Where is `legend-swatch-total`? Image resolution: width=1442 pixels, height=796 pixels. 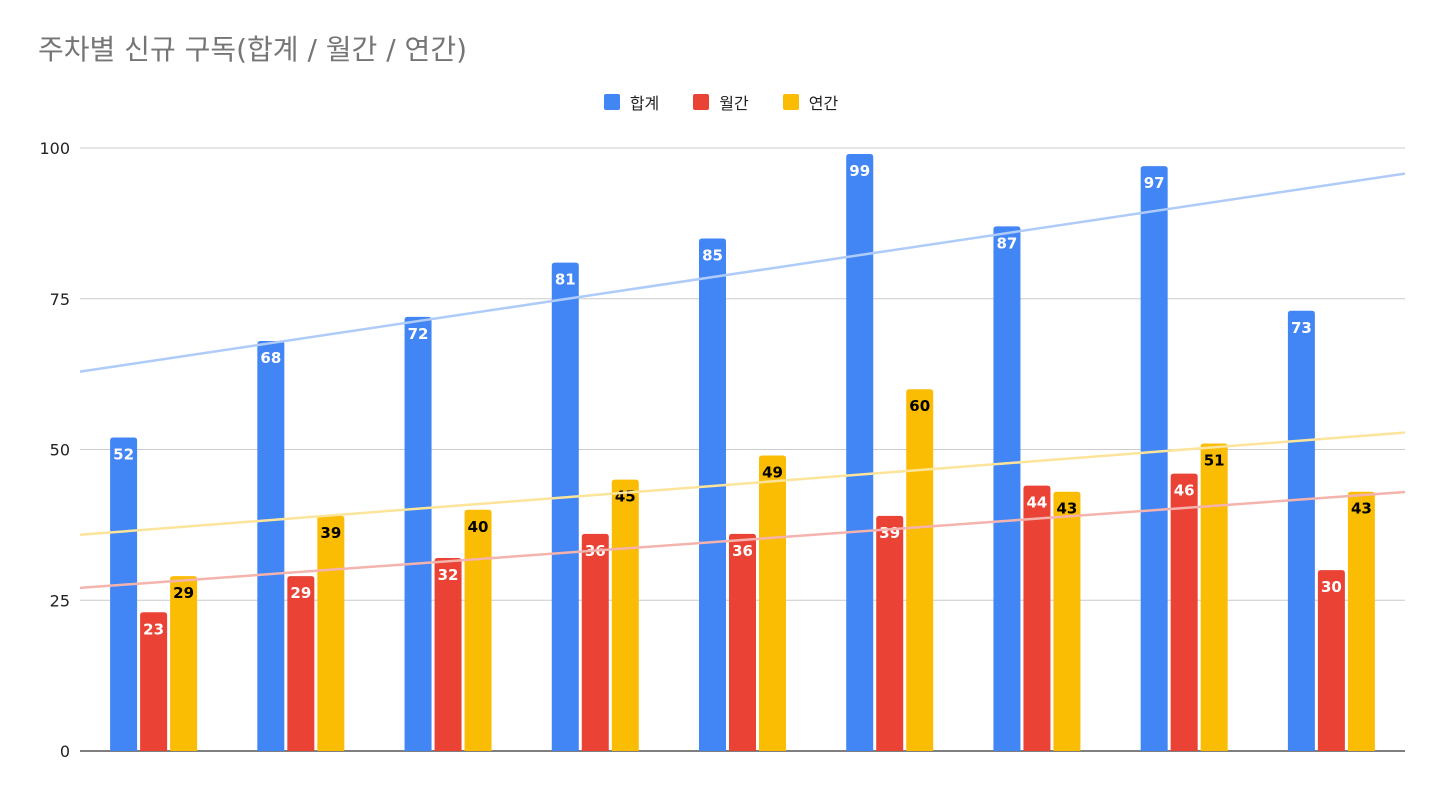 legend-swatch-total is located at coordinates (611, 102).